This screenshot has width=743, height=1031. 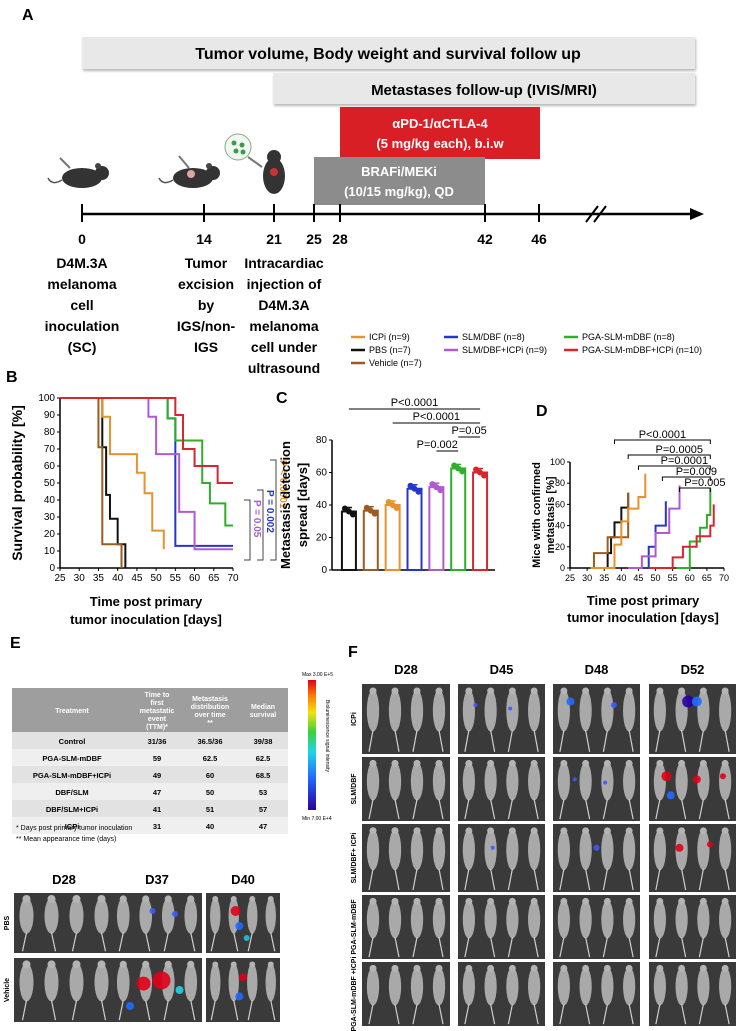 I want to click on y-tick-label: 60, so click(x=322, y=473).